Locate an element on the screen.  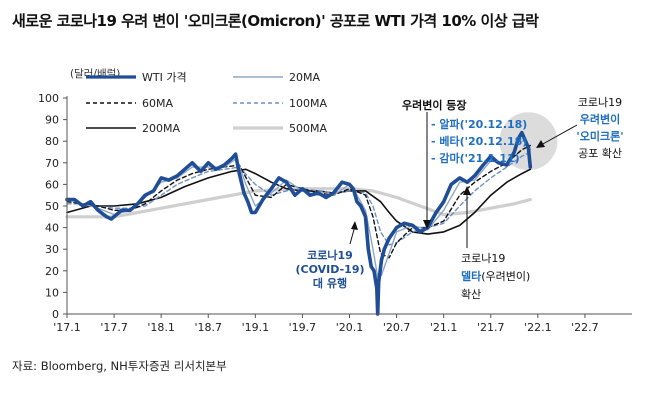
y-tick-label: 70 is located at coordinates (52, 163).